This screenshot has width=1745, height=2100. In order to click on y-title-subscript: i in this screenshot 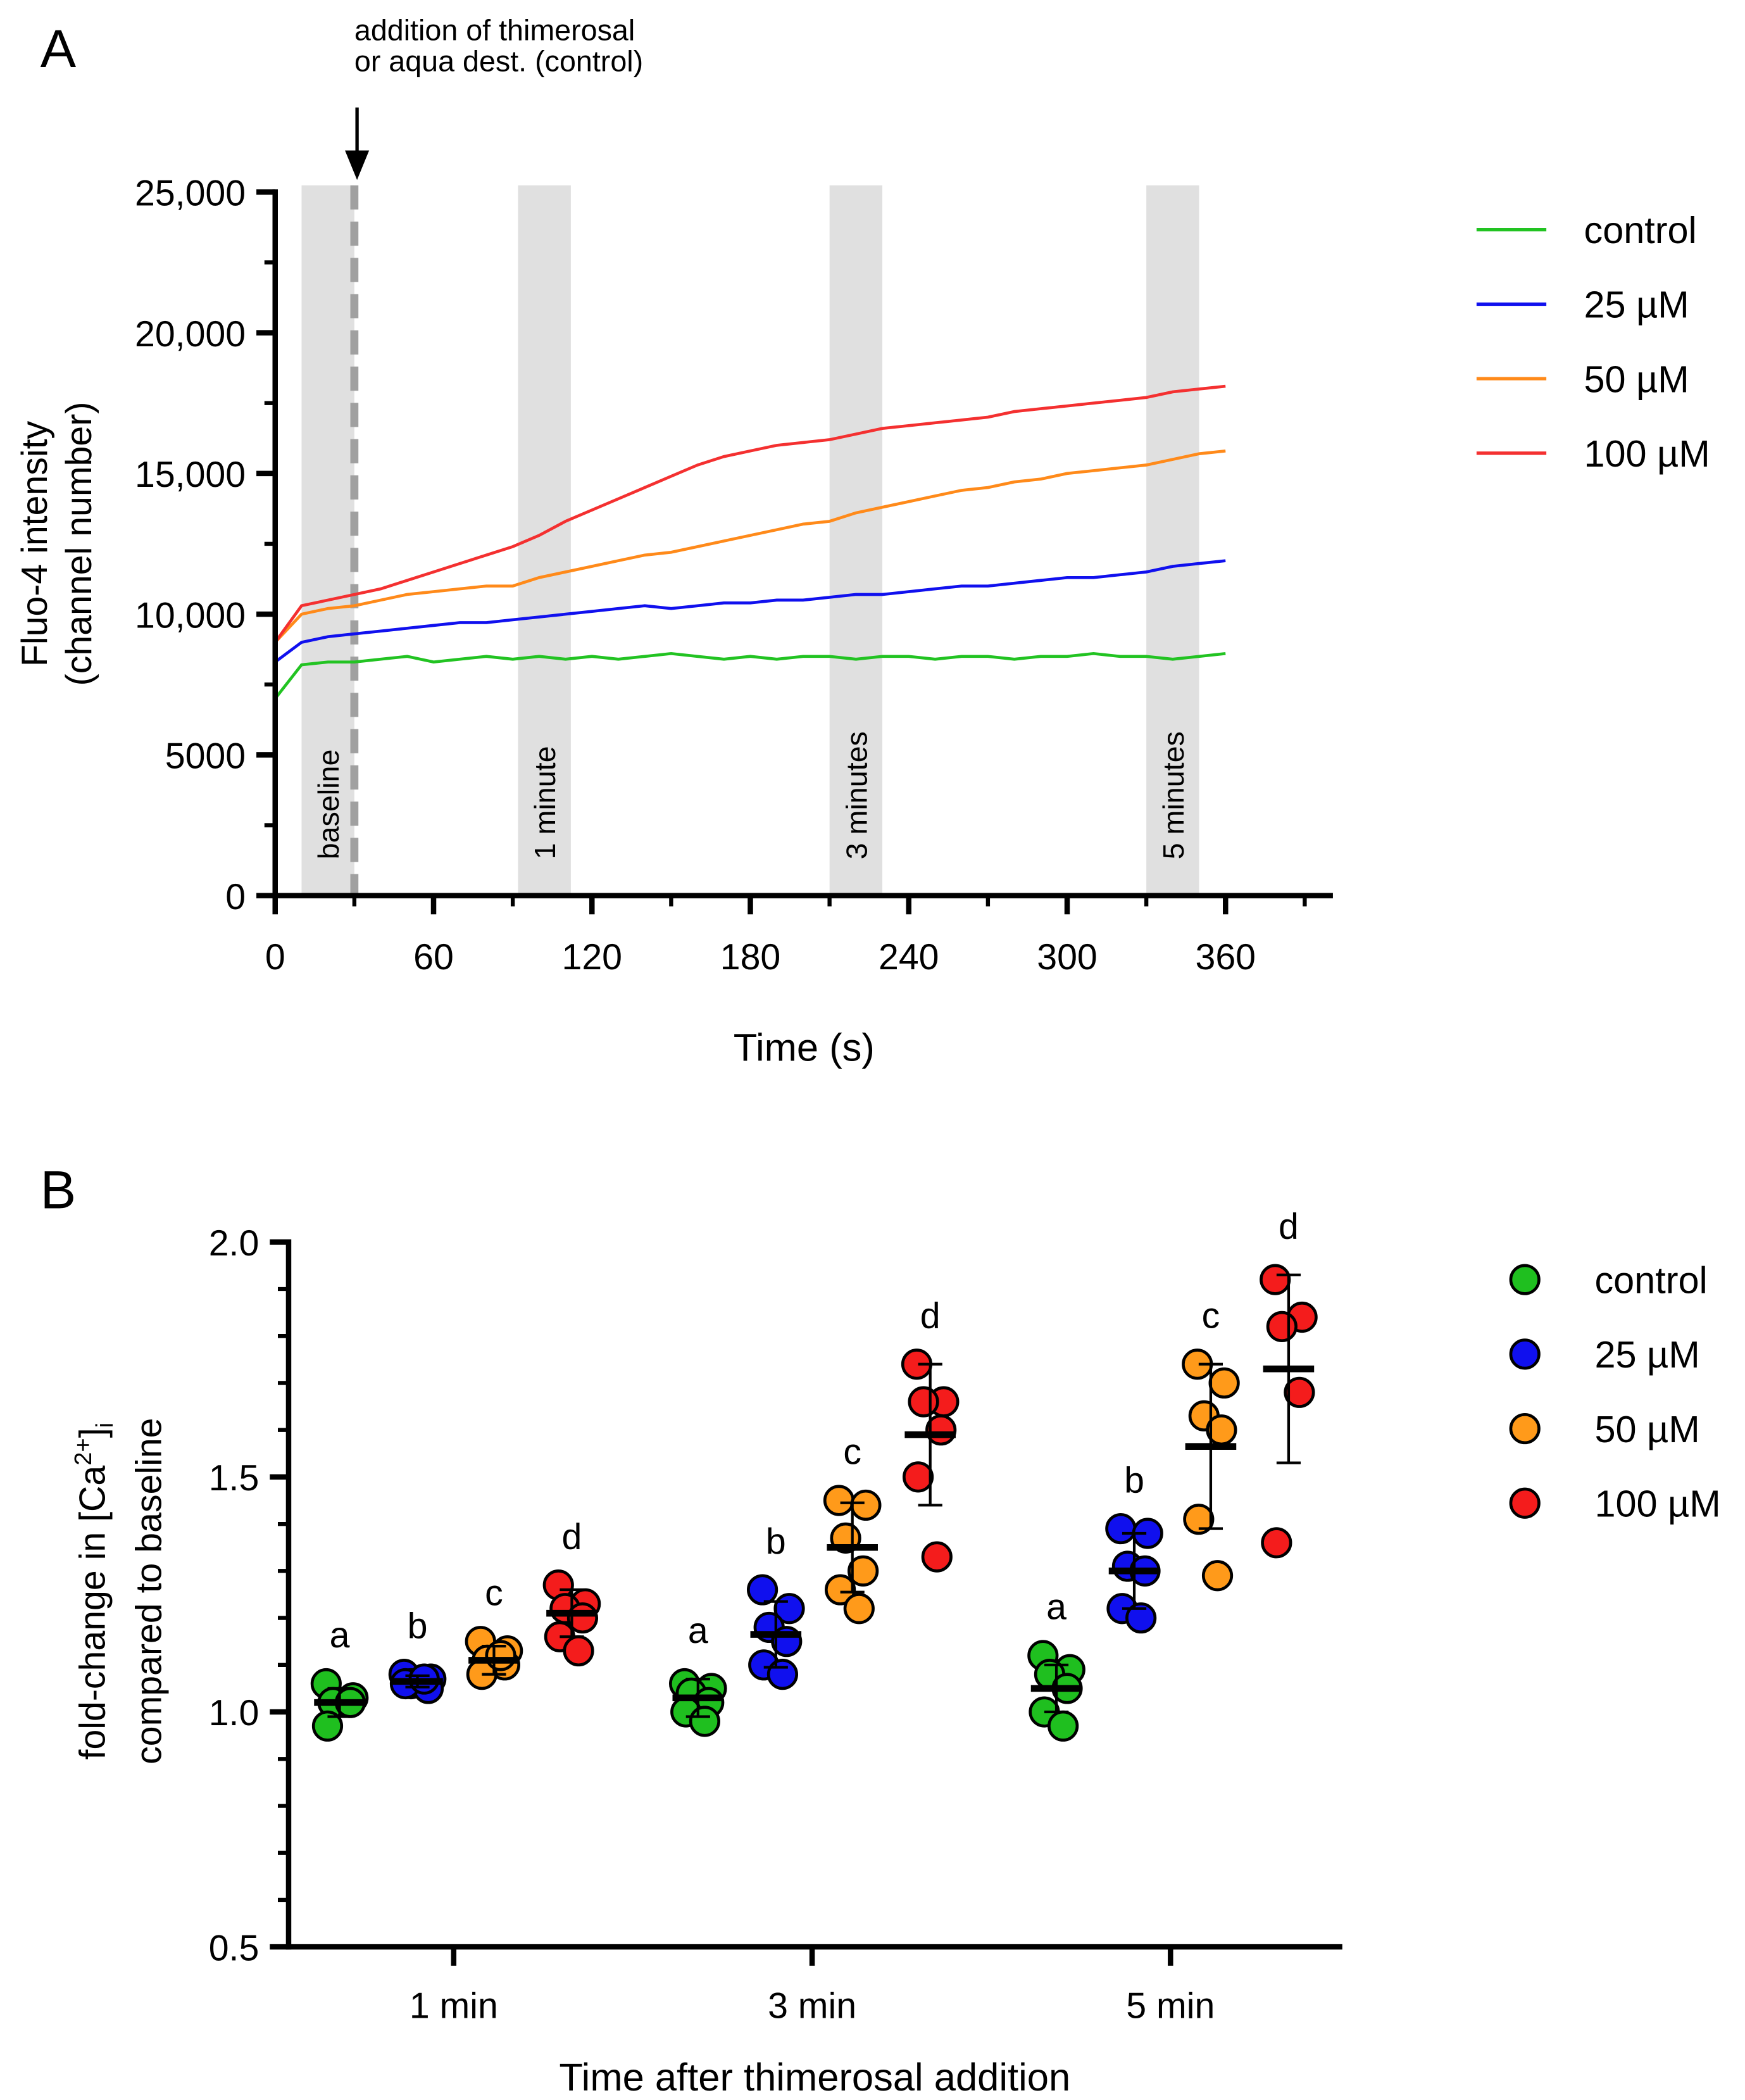, I will do `click(104, 1425)`.